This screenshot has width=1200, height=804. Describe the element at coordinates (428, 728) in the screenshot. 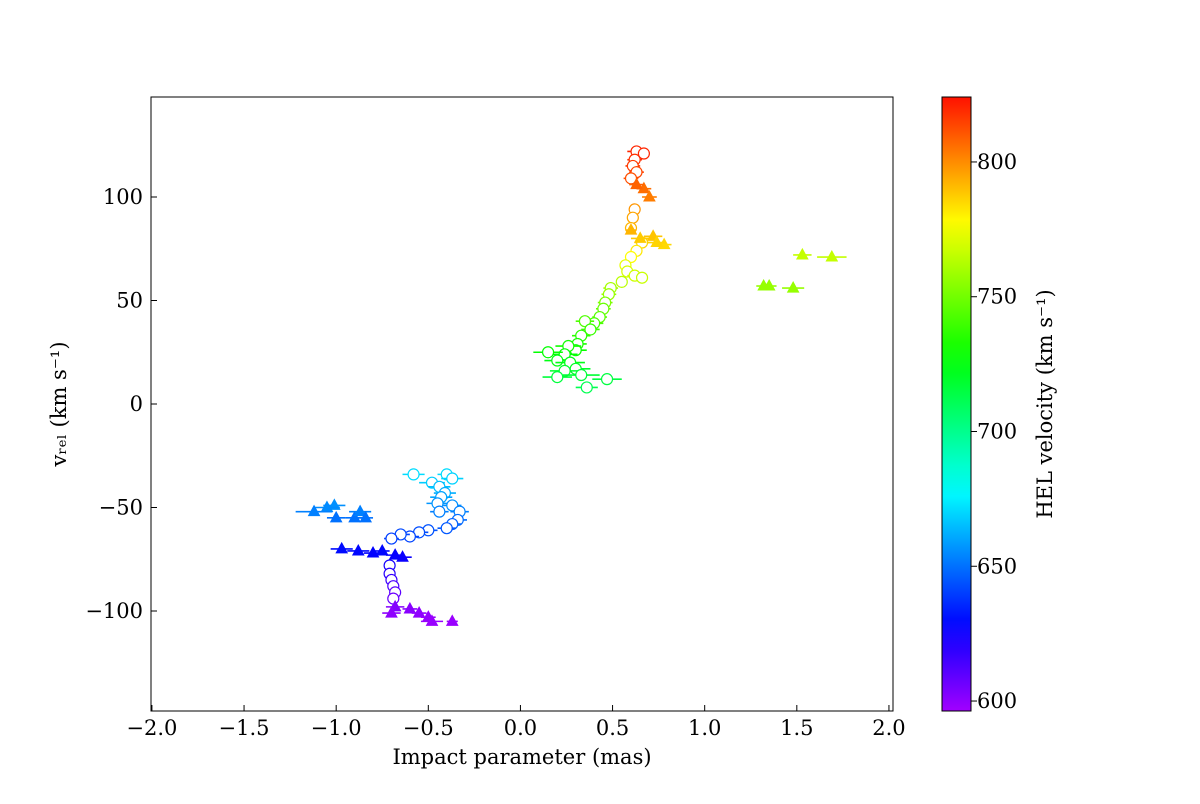

I see `x-tick-label: −0.5` at that location.